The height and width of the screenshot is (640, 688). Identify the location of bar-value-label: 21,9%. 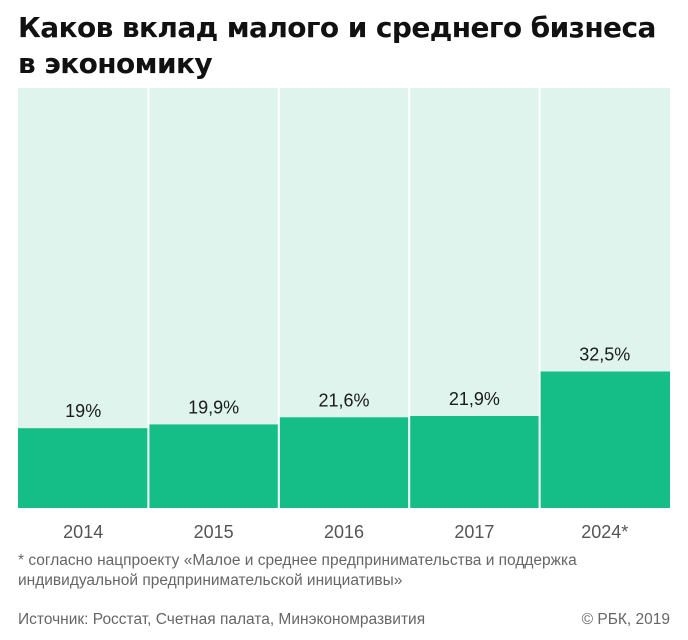
(474, 399).